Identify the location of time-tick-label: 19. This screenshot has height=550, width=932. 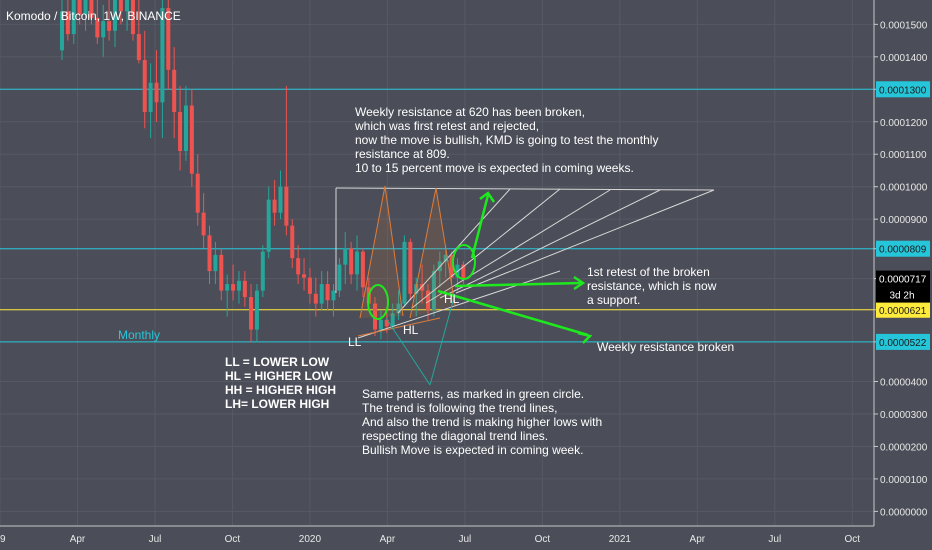
(3, 539).